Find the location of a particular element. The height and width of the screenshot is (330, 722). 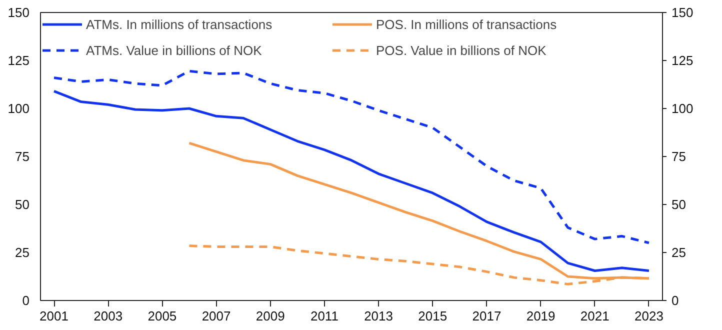

x-tick-label: 2011 is located at coordinates (324, 316).